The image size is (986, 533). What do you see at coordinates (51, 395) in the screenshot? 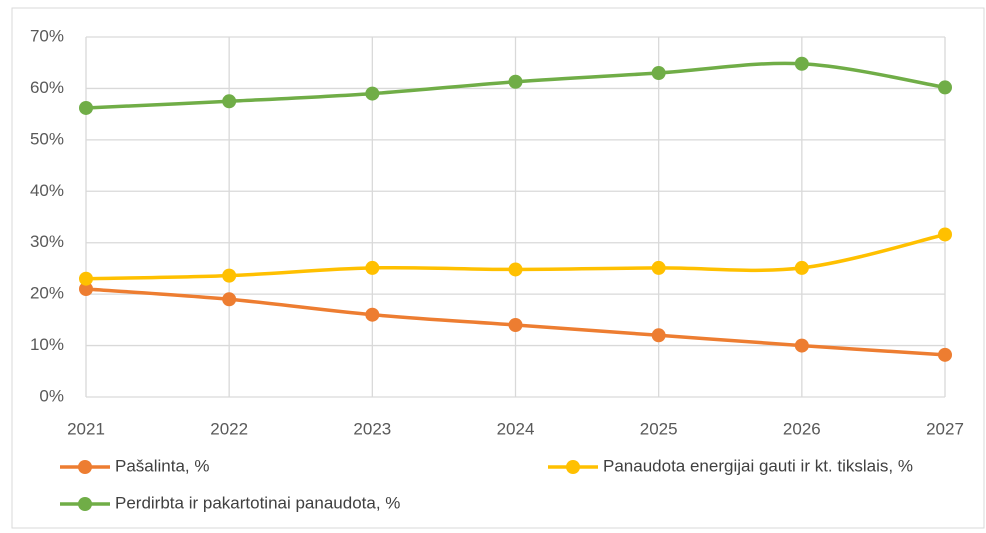
I see `y-tick-label: 0%` at bounding box center [51, 395].